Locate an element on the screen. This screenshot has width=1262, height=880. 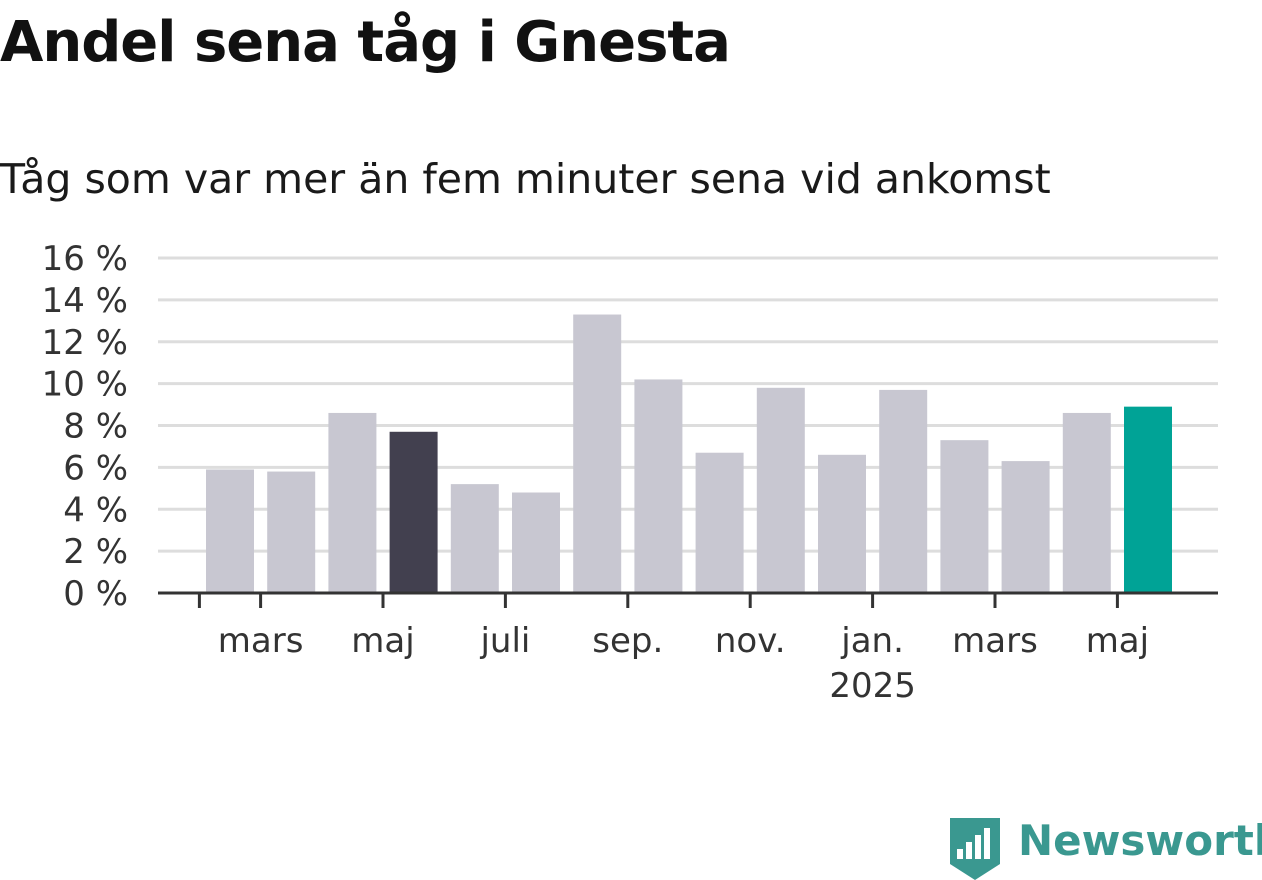
y-tick-label: 0 % is located at coordinates (95, 594).